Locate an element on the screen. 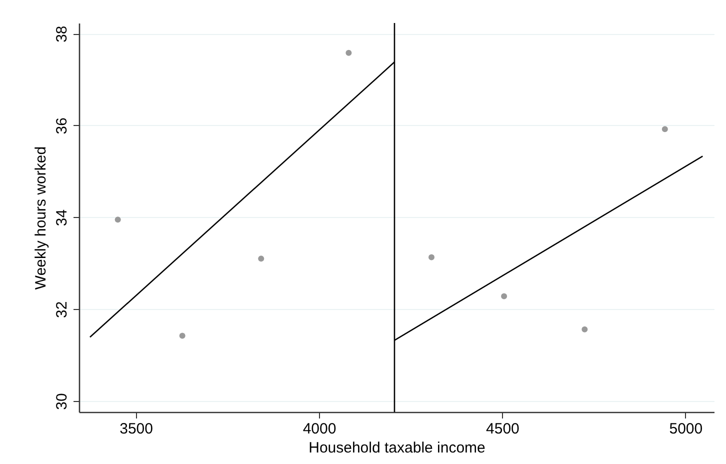  y-tick-label: 32 is located at coordinates (62, 309).